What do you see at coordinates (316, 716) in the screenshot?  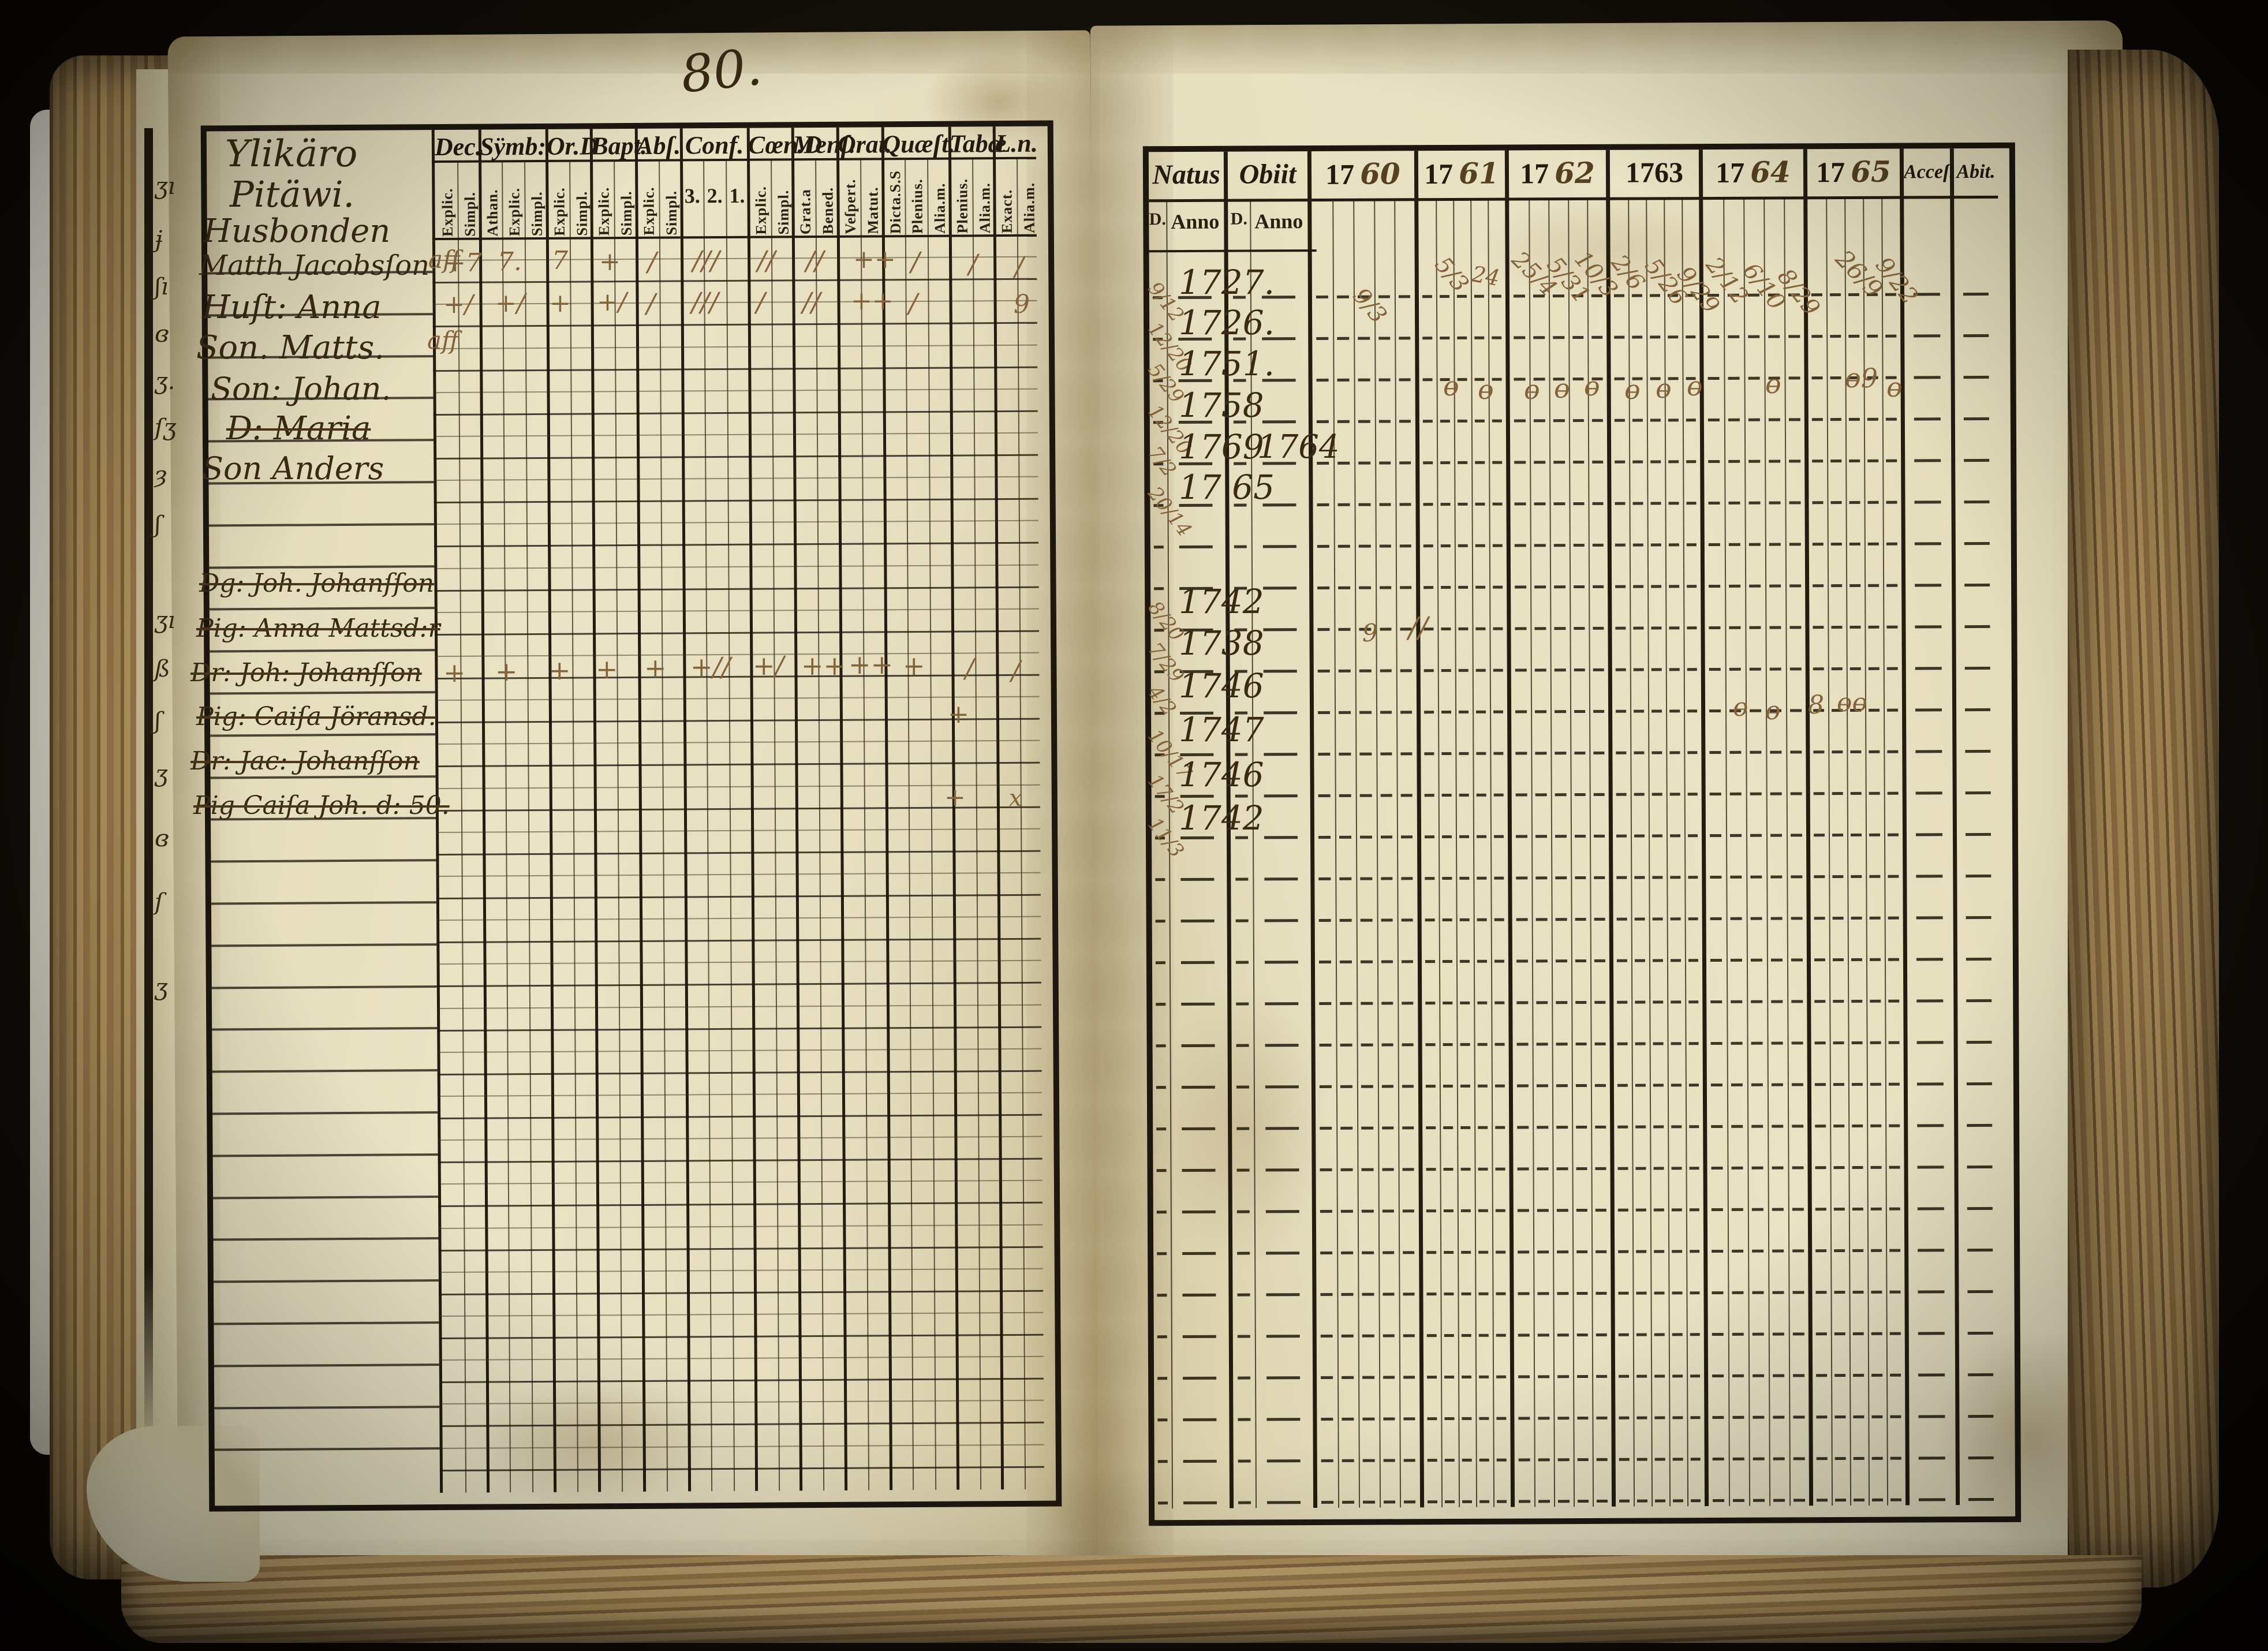 I see `handwritten-name: Pig: Caiſa Jöransd.` at bounding box center [316, 716].